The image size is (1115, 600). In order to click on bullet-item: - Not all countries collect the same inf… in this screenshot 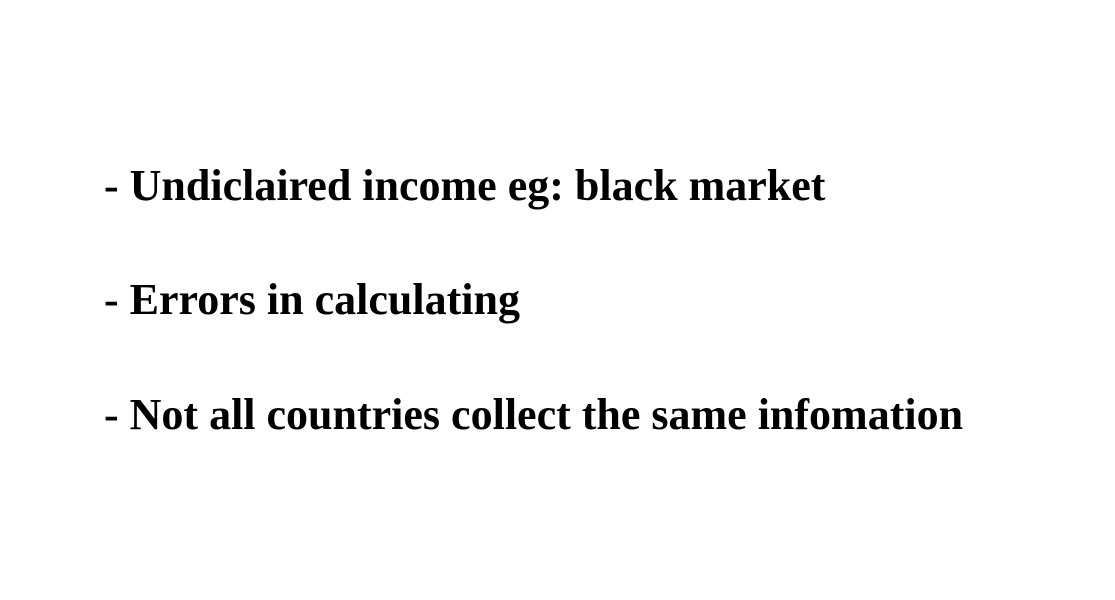, I will do `click(534, 414)`.